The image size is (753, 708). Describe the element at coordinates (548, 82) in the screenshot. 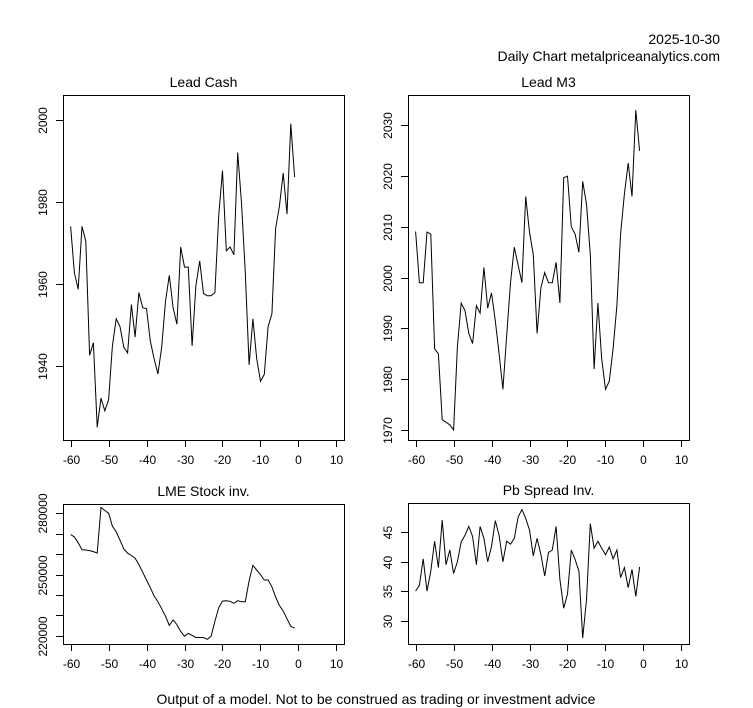

I see `panel-title: Lead M3` at that location.